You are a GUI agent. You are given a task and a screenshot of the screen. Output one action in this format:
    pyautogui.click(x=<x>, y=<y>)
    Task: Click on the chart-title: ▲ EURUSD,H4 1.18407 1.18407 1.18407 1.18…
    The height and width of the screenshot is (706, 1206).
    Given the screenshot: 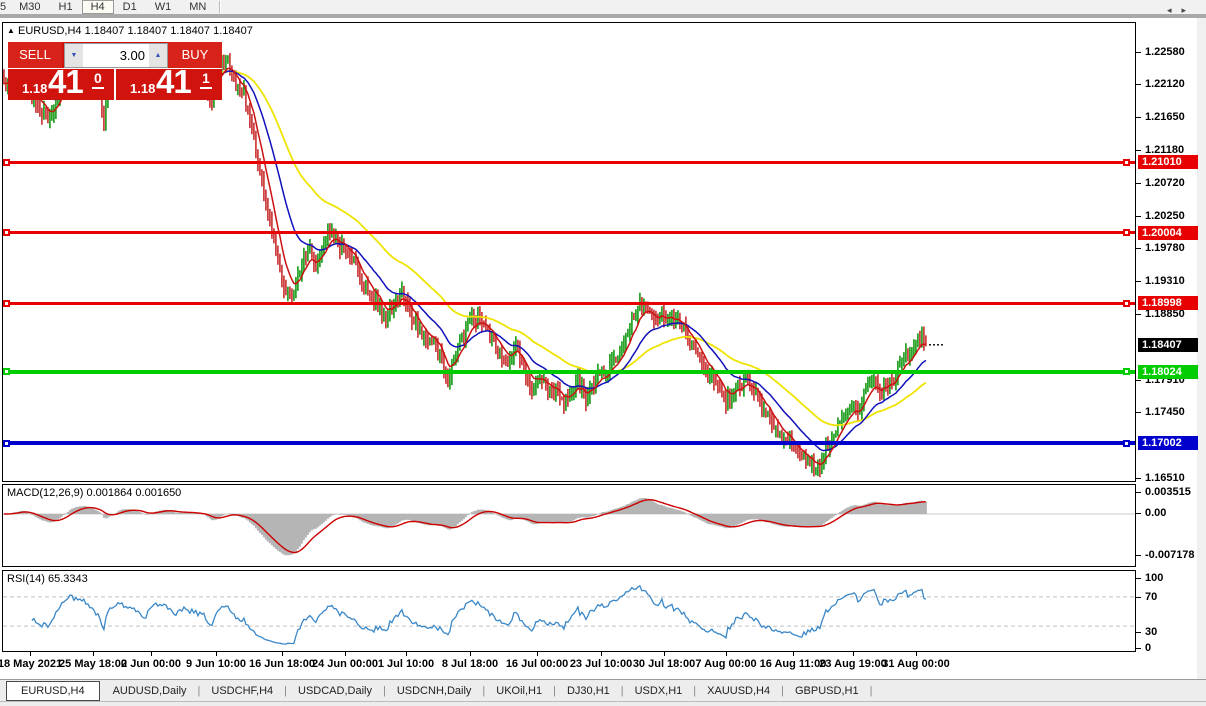 What is the action you would take?
    pyautogui.click(x=130, y=31)
    